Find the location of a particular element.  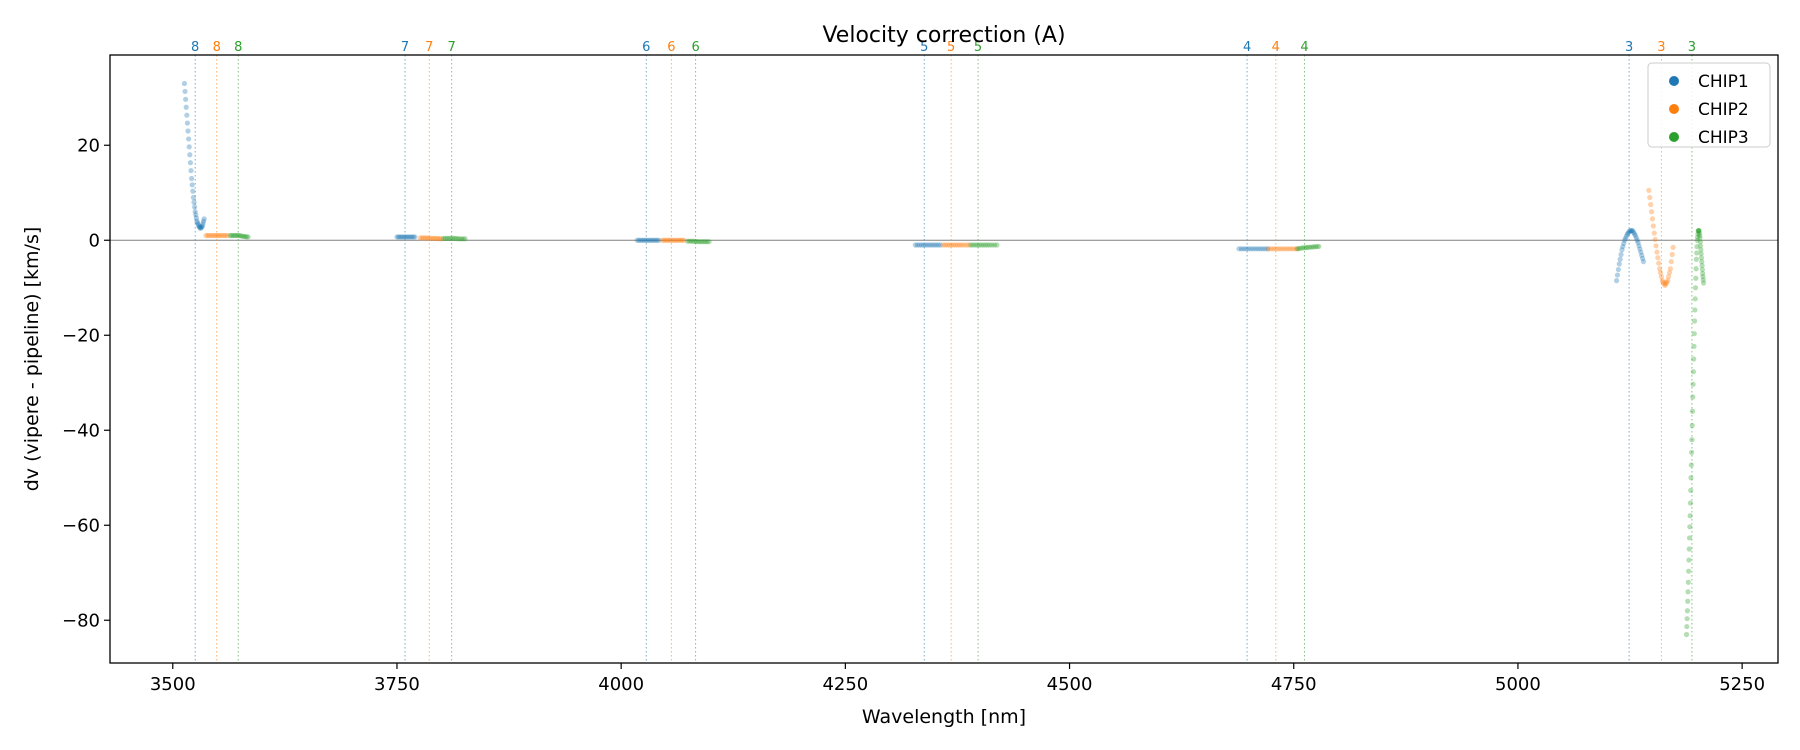

legend: CHIP1 CHIP2 CHIP3 is located at coordinates (1709, 105).